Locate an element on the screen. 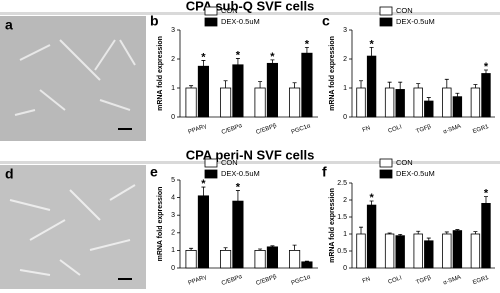 The width and height of the screenshot is (500, 293). y-tick-label: 5 is located at coordinates (173, 180).